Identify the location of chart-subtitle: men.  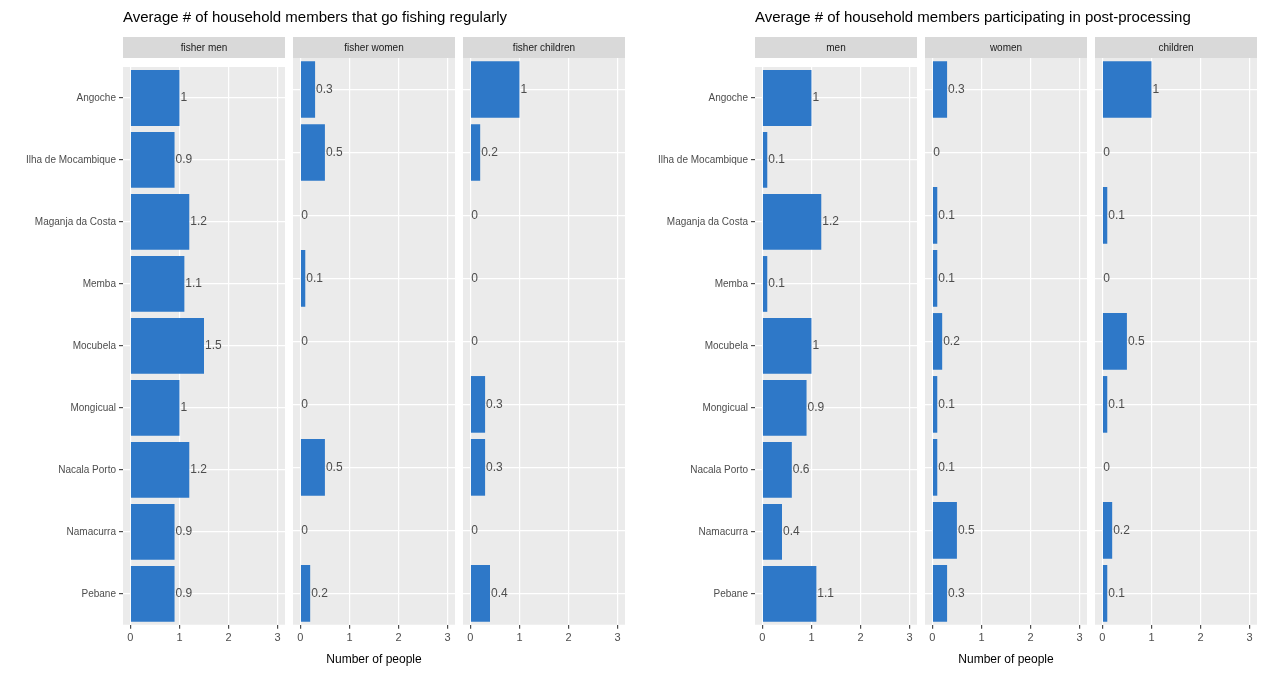
(836, 47).